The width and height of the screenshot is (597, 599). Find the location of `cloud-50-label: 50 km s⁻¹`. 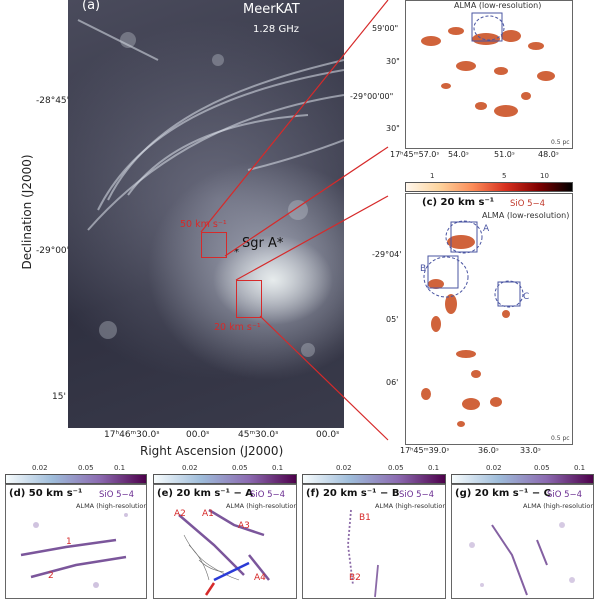

cloud-50-label: 50 km s⁻¹ is located at coordinates (203, 224).